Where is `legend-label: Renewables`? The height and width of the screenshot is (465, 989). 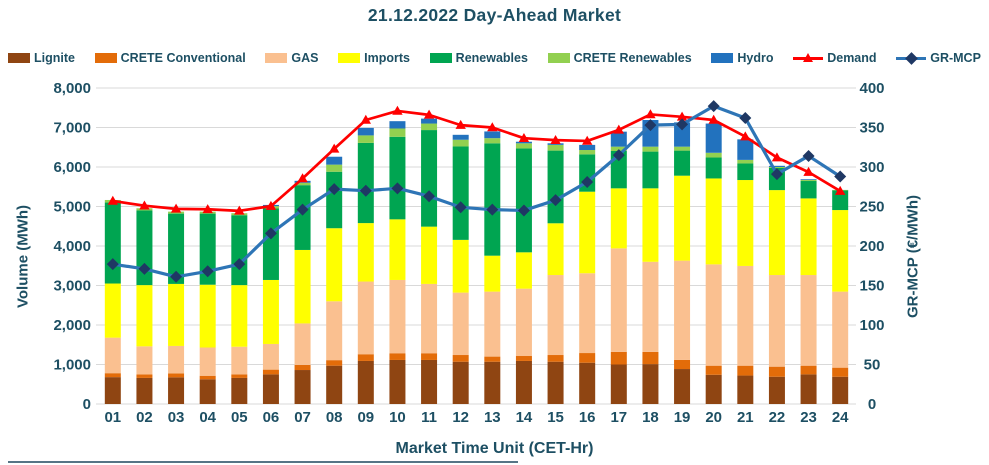
legend-label: Renewables is located at coordinates (491, 58).